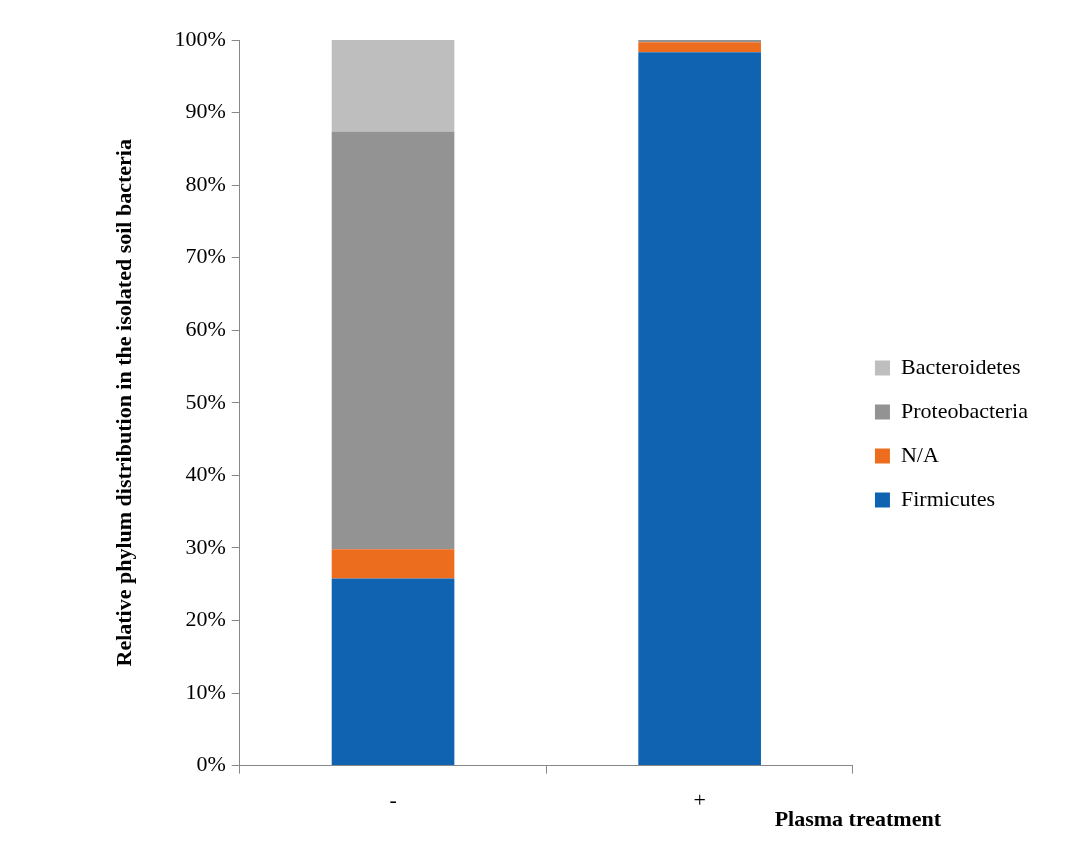  What do you see at coordinates (200, 38) in the screenshot?
I see `y-tick-label: 100%` at bounding box center [200, 38].